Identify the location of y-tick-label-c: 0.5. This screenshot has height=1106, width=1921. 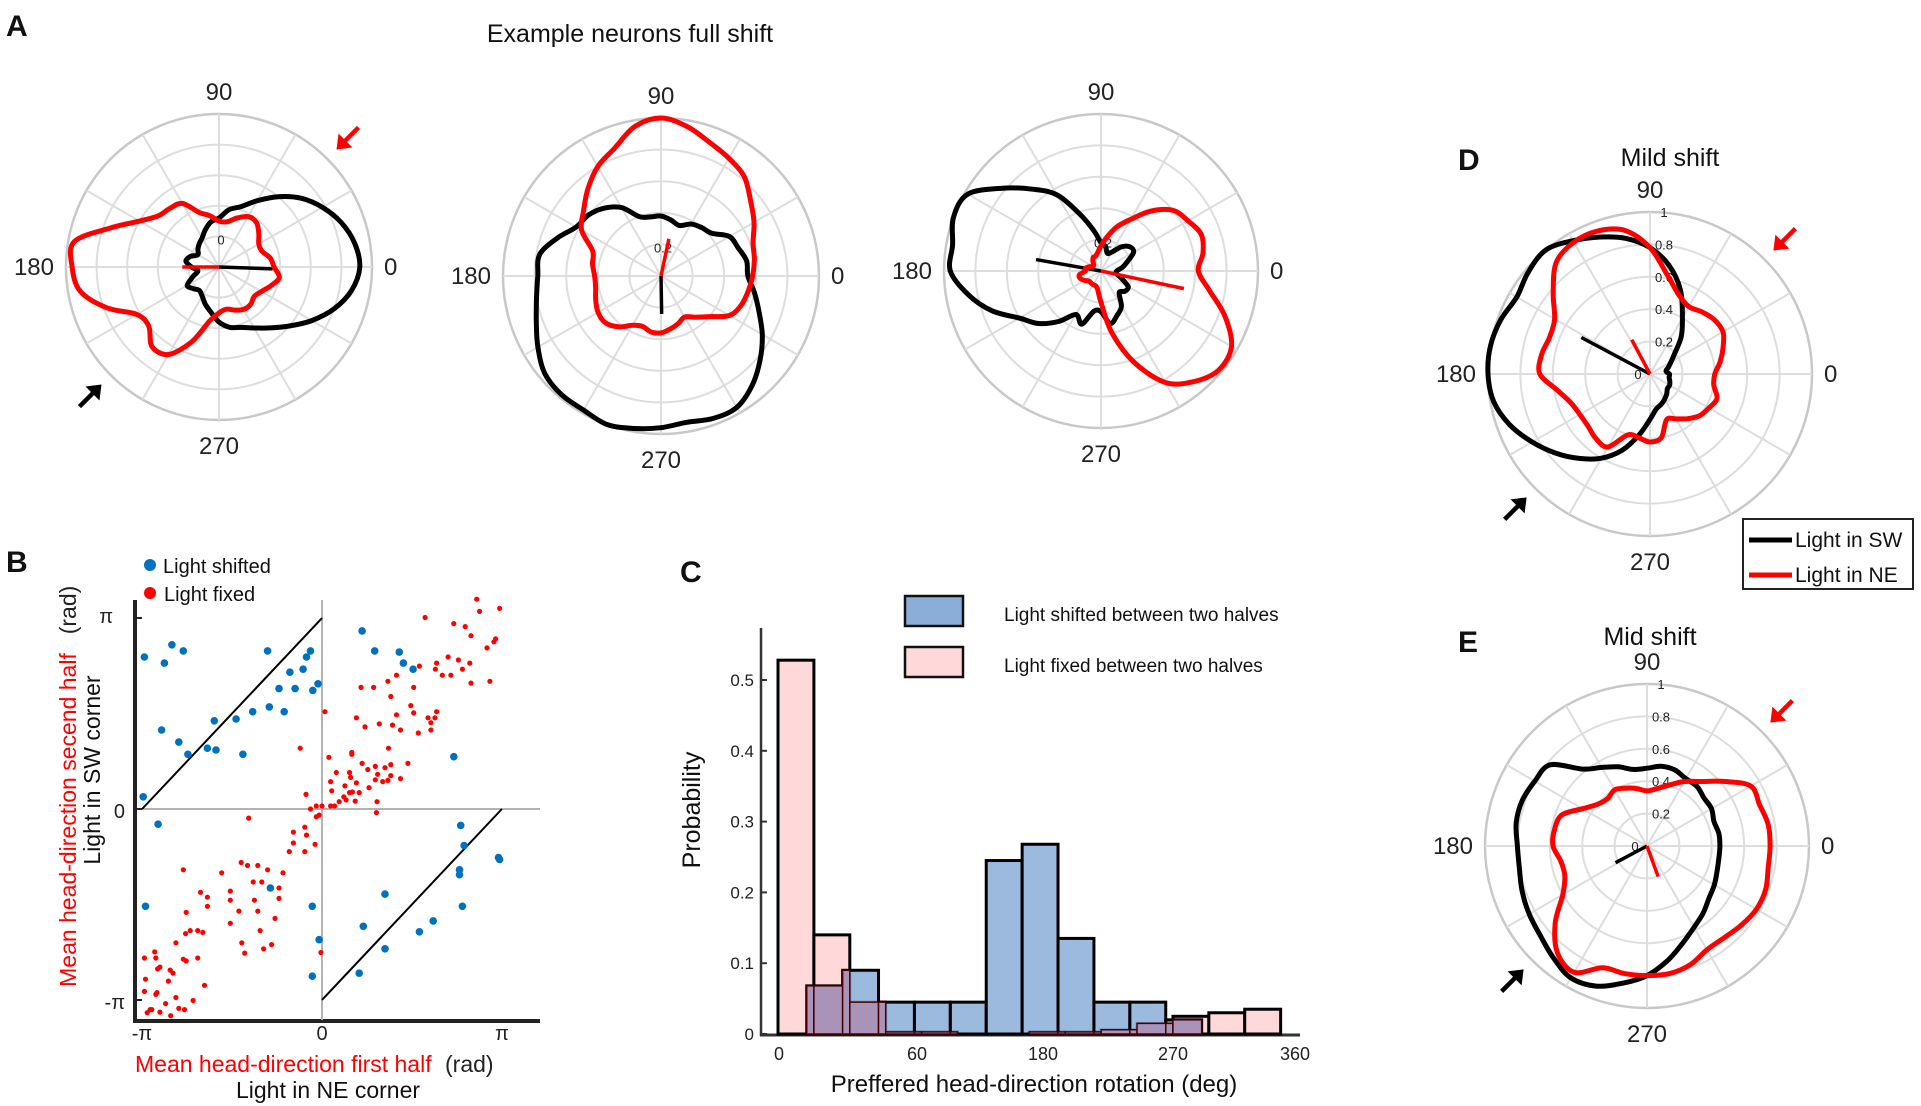
(742, 680).